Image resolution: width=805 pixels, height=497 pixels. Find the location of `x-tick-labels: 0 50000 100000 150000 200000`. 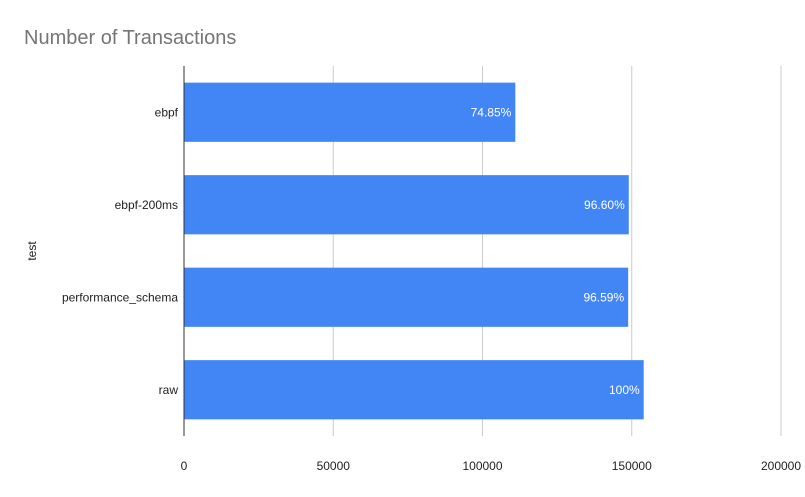

x-tick-labels: 0 50000 100000 150000 200000 is located at coordinates (491, 466).